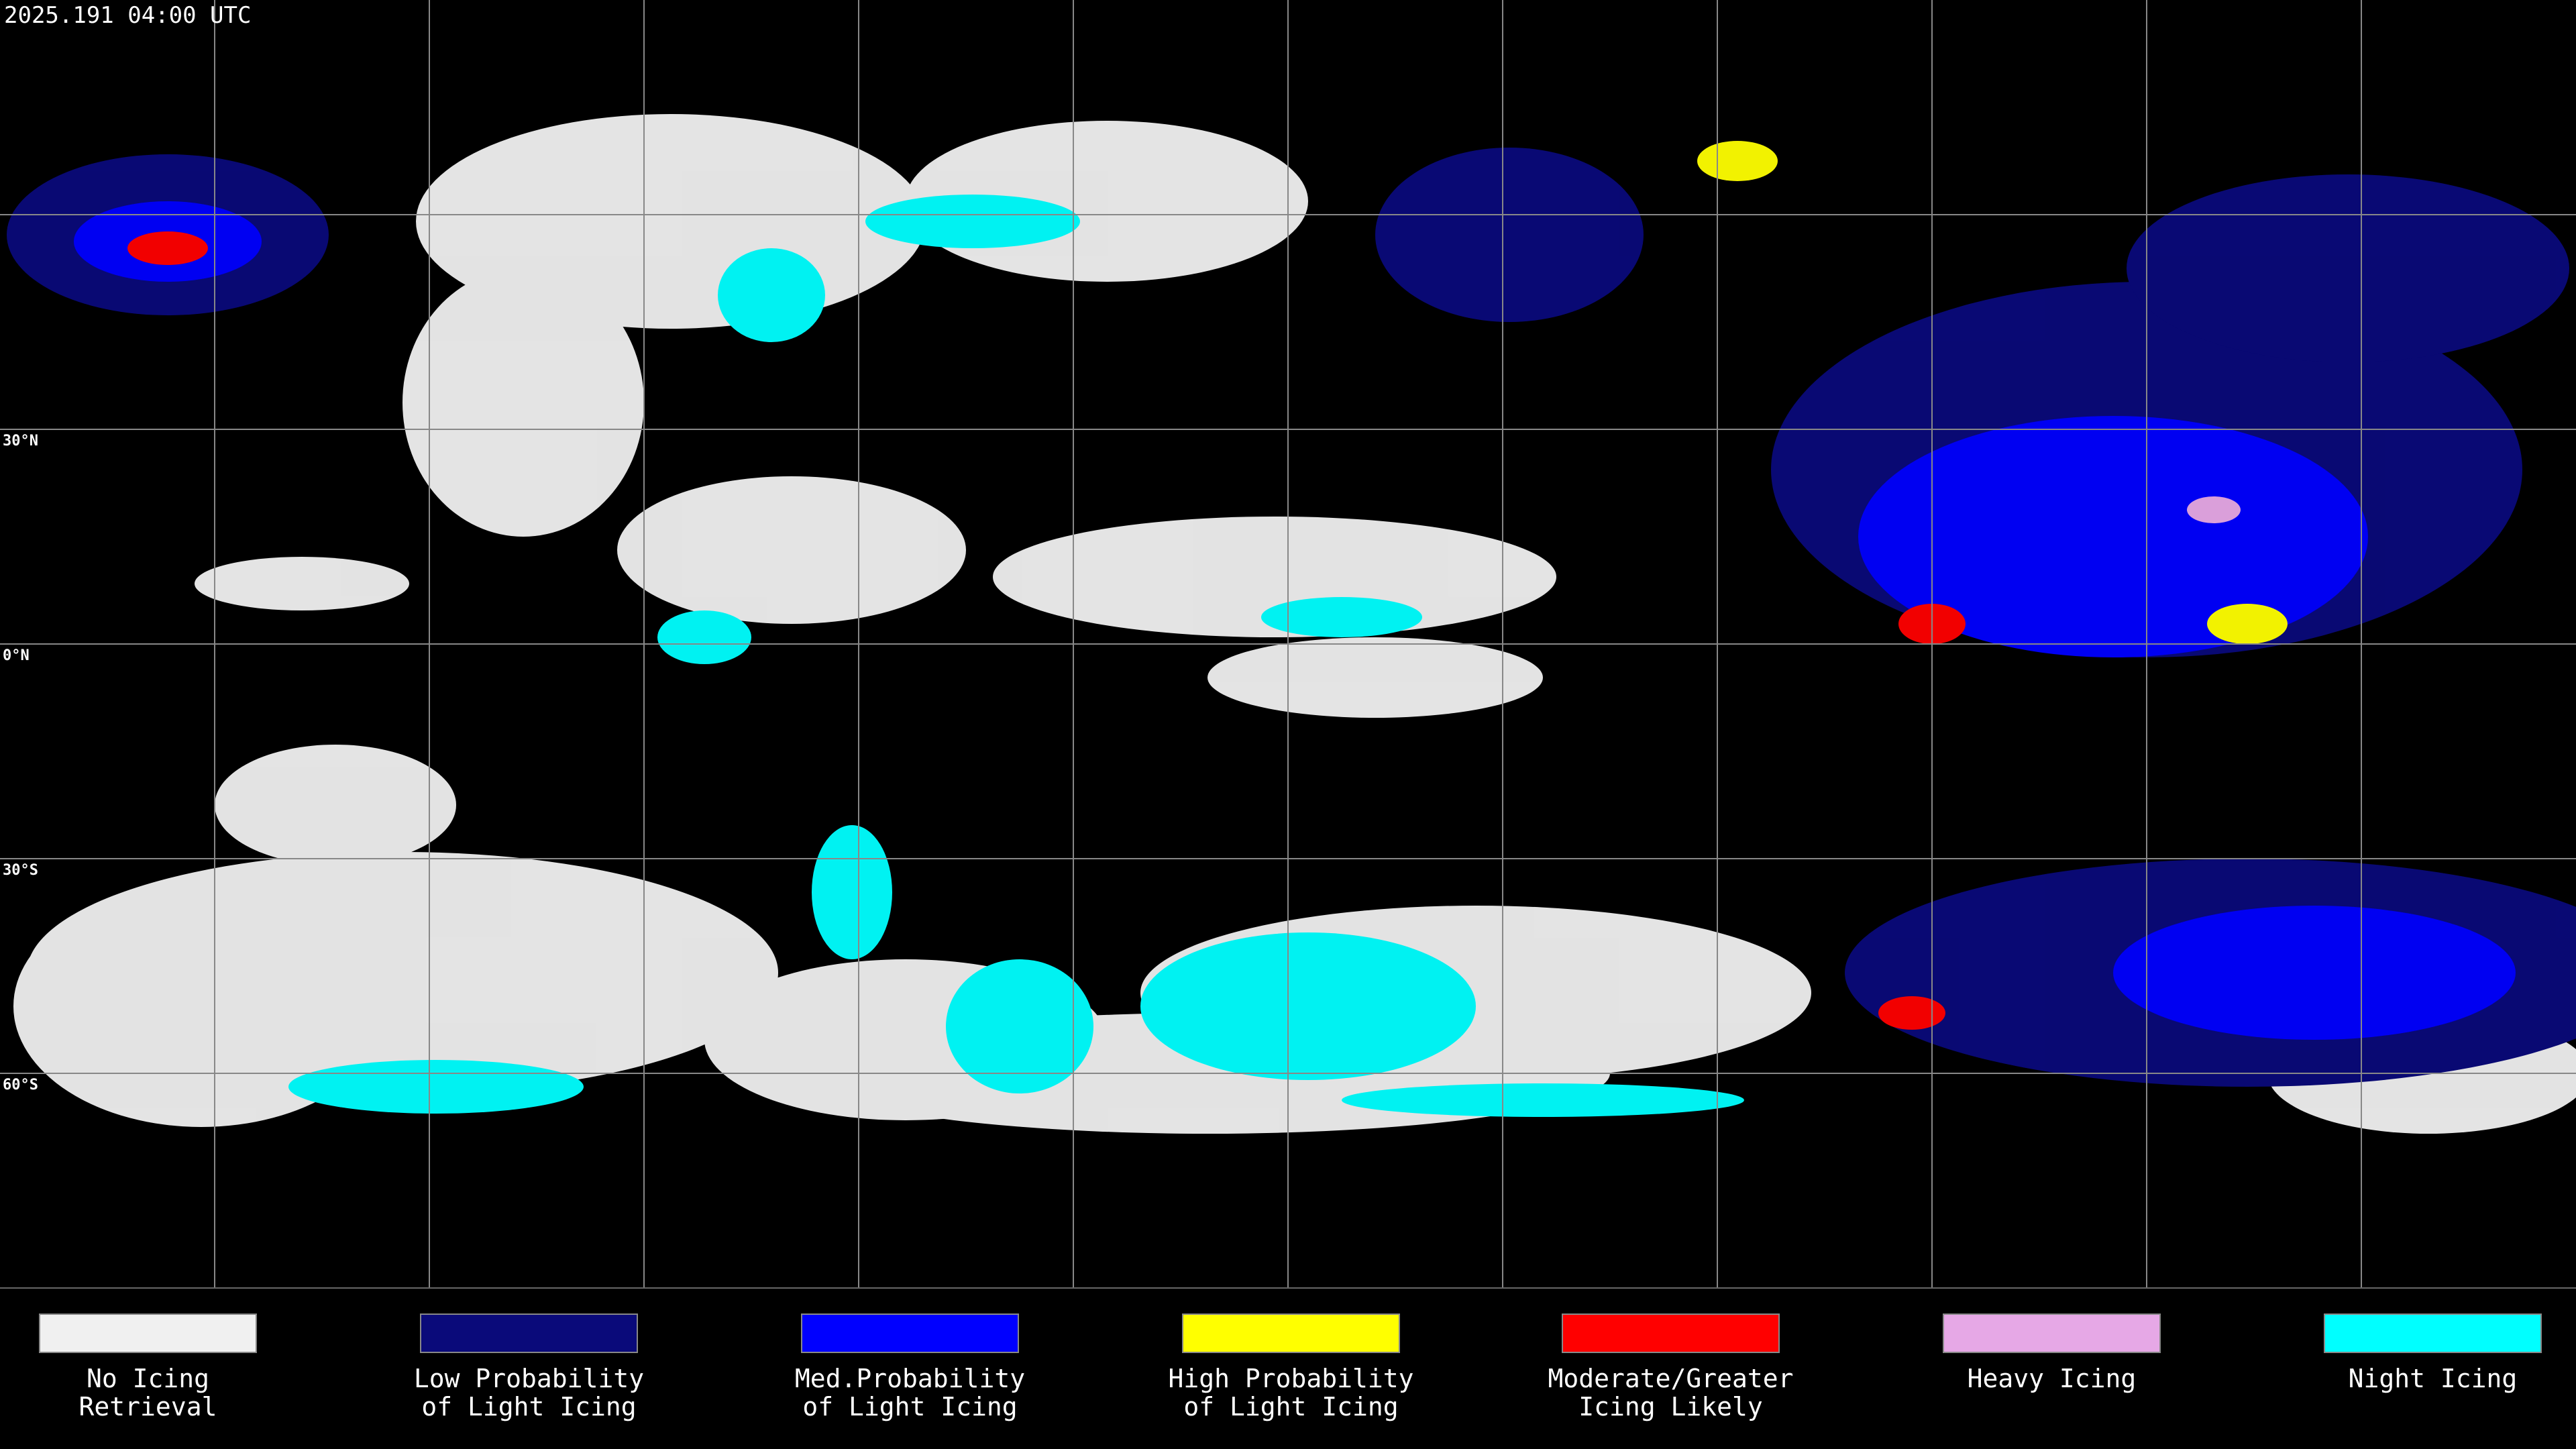  I want to click on legend-label: Med.Probability, so click(910, 1378).